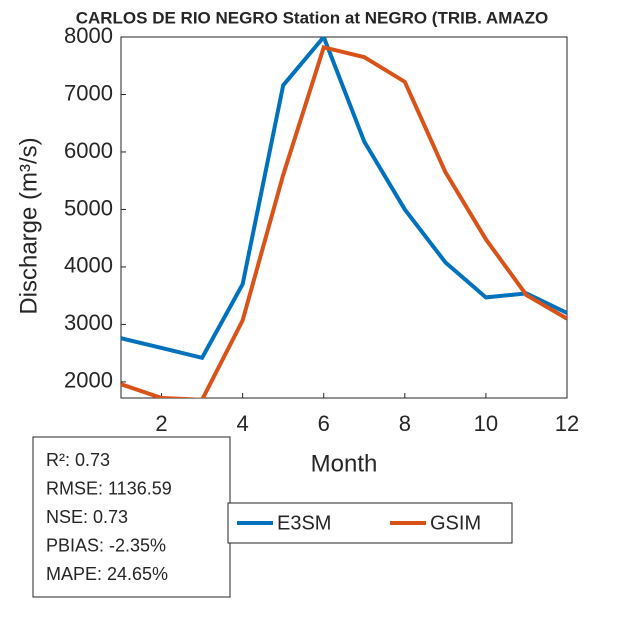 The image size is (625, 625). Describe the element at coordinates (107, 574) in the screenshot. I see `stat-text: MAPE: 24.65%` at that location.